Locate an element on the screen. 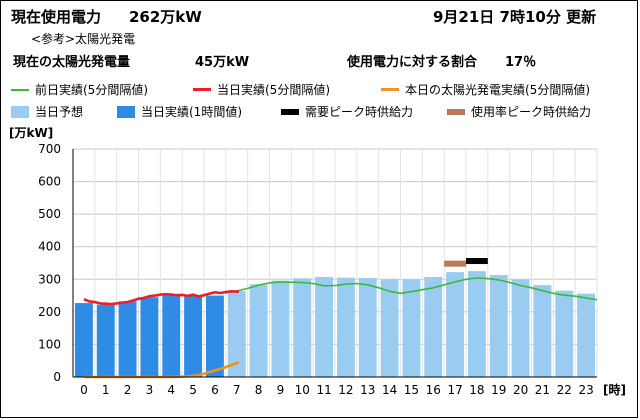 This screenshot has height=420, width=640. x-tick-label: 14 is located at coordinates (389, 390).